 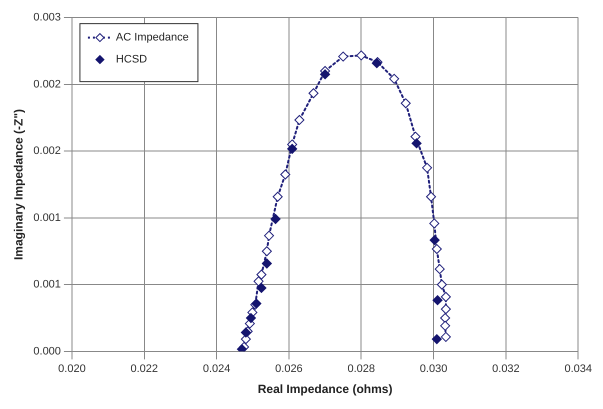 What do you see at coordinates (578, 369) in the screenshot?
I see `x-tick-label: 0.034` at bounding box center [578, 369].